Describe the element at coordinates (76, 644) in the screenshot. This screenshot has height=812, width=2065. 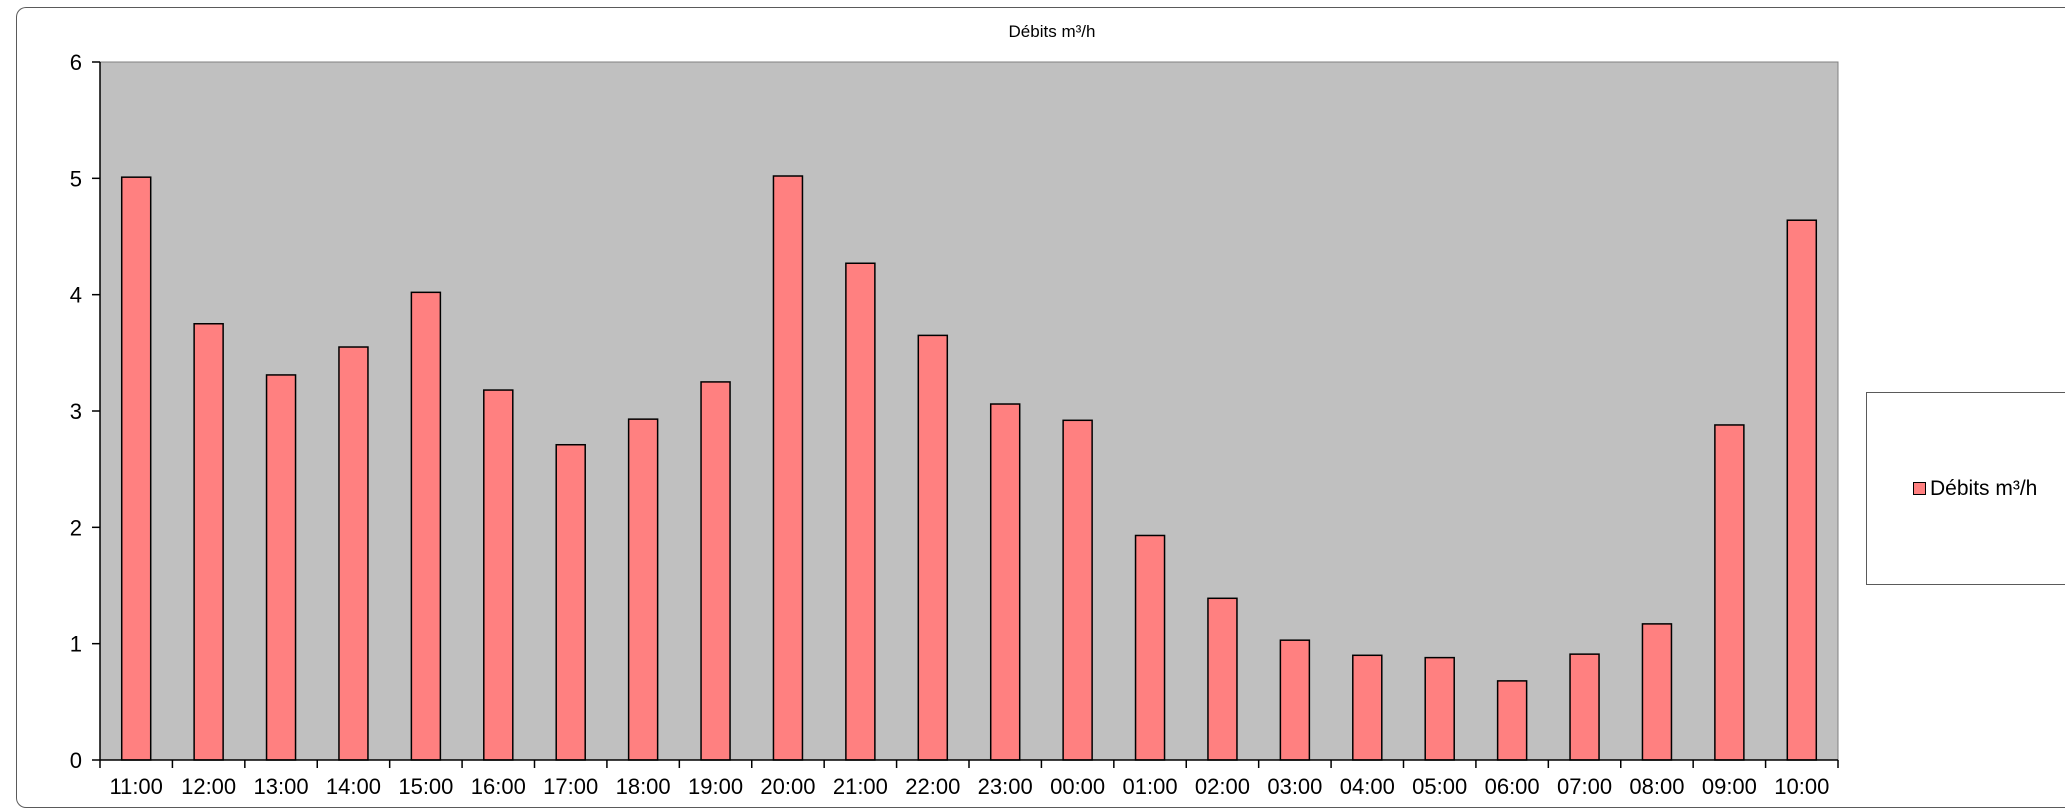
I see `y-tick-label: 1` at that location.